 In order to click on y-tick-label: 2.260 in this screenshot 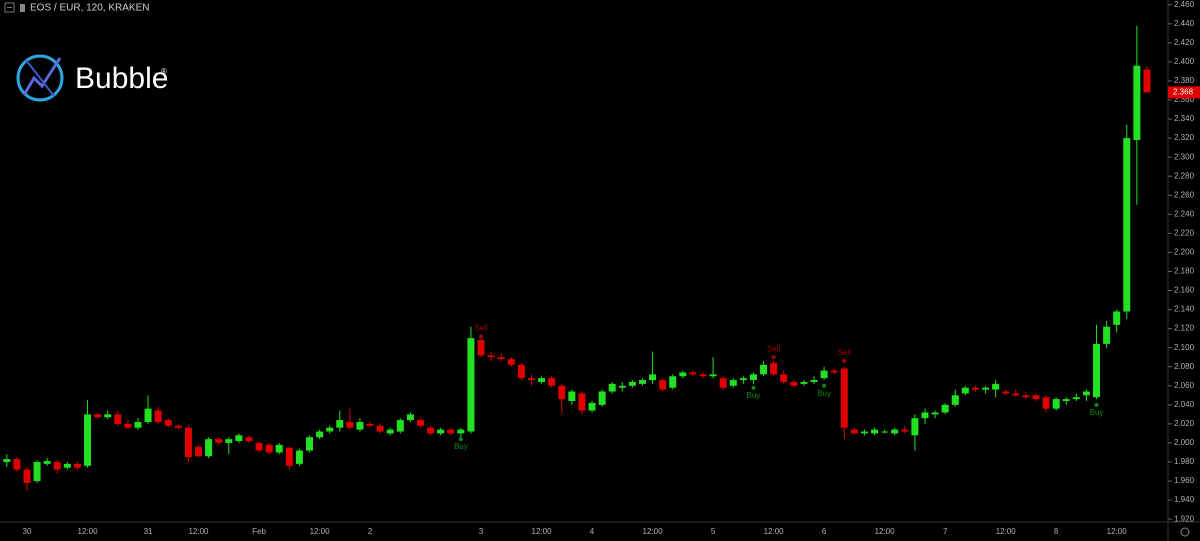, I will do `click(1184, 194)`.